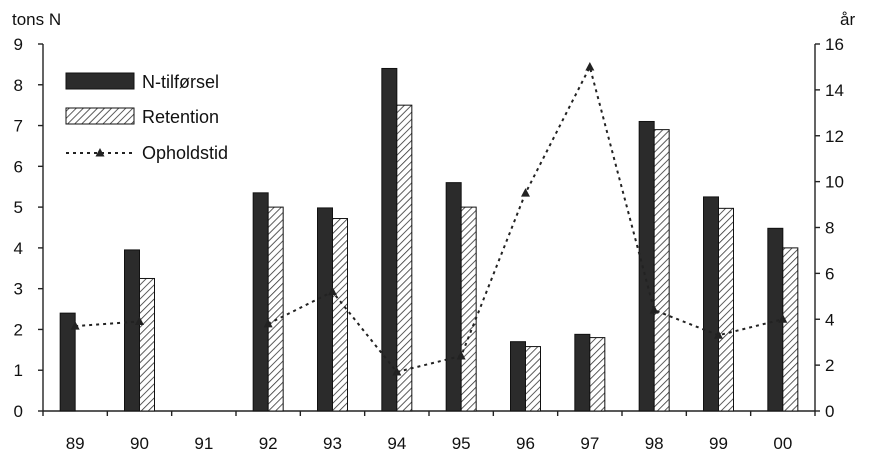  I want to click on x-tick-label: 93, so click(332, 443).